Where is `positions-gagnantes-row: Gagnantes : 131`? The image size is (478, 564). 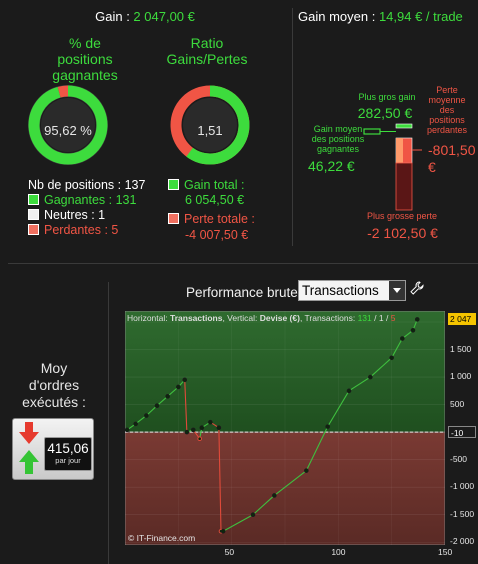 positions-gagnantes-row: Gagnantes : 131 is located at coordinates (82, 200).